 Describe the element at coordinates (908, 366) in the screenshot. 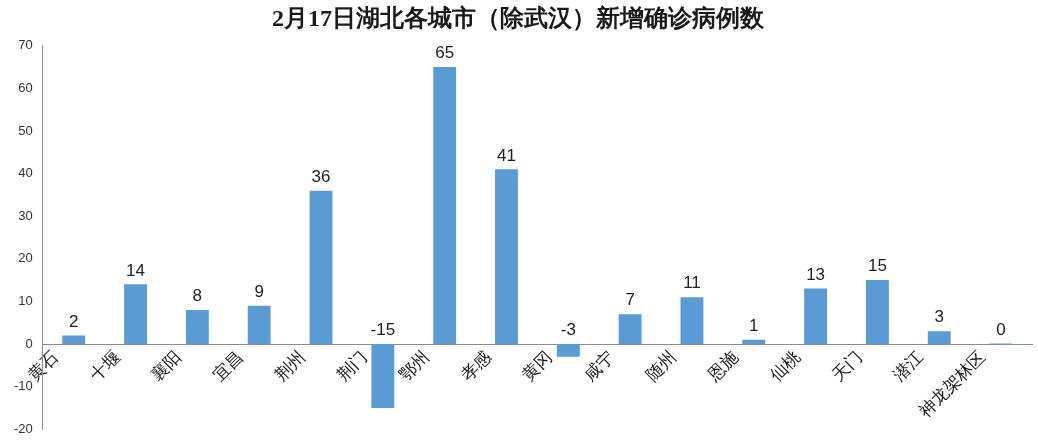

I see `x-tick-label: 潜江` at that location.